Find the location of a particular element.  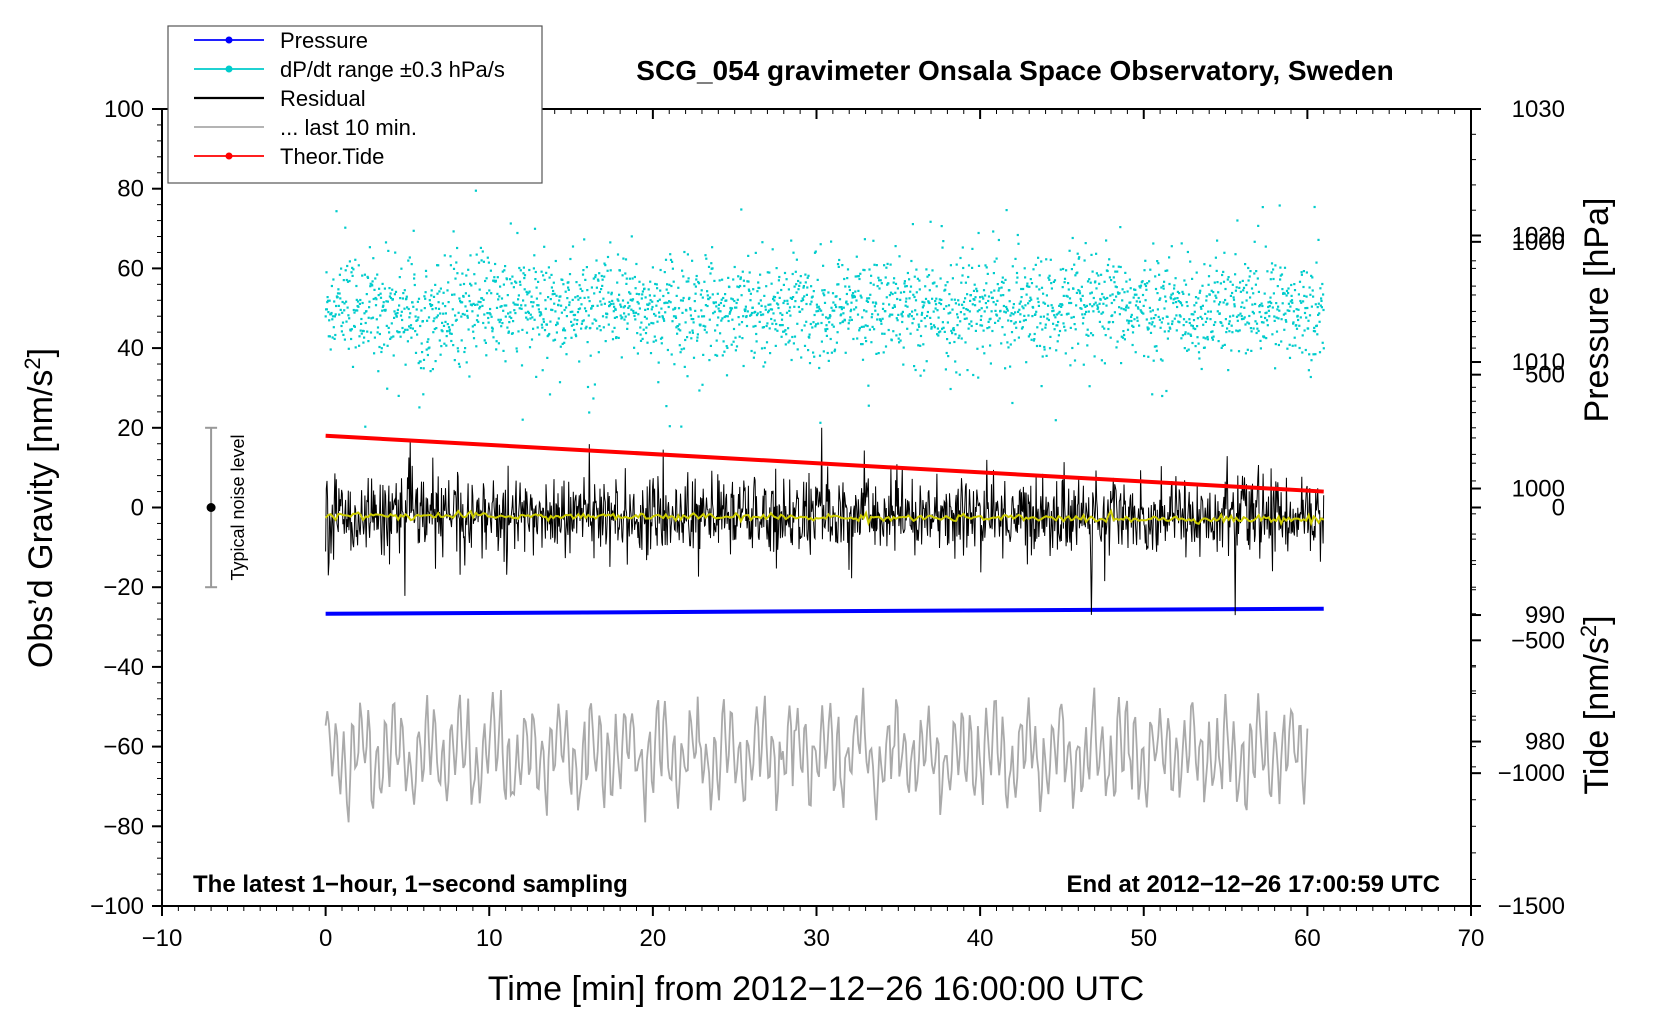

x-tick-label: 70 is located at coordinates (1471, 938).